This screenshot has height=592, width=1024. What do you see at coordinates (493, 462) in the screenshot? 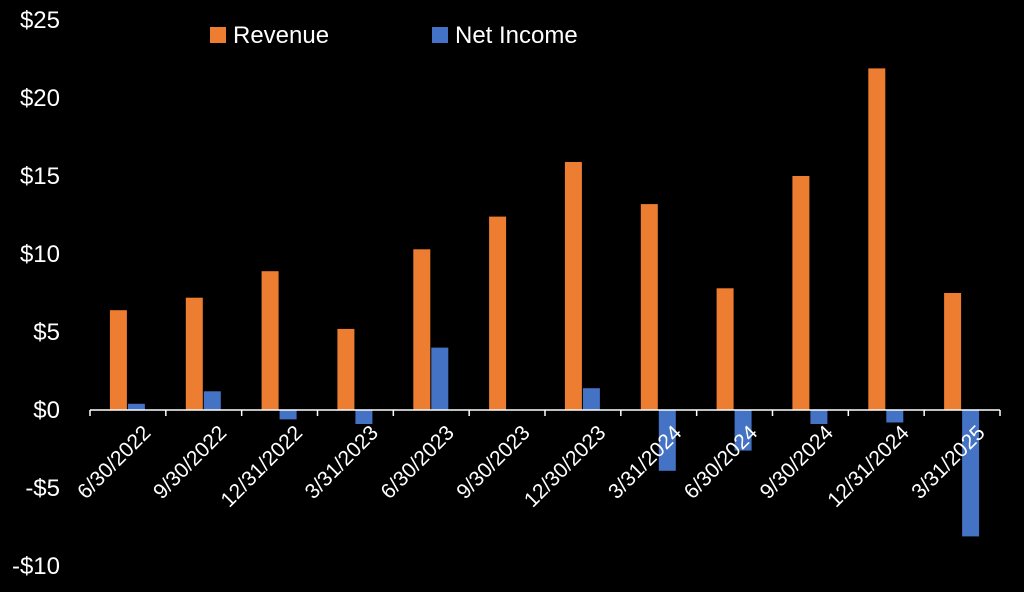
I see `x-tick-label: 9/30/2023` at bounding box center [493, 462].